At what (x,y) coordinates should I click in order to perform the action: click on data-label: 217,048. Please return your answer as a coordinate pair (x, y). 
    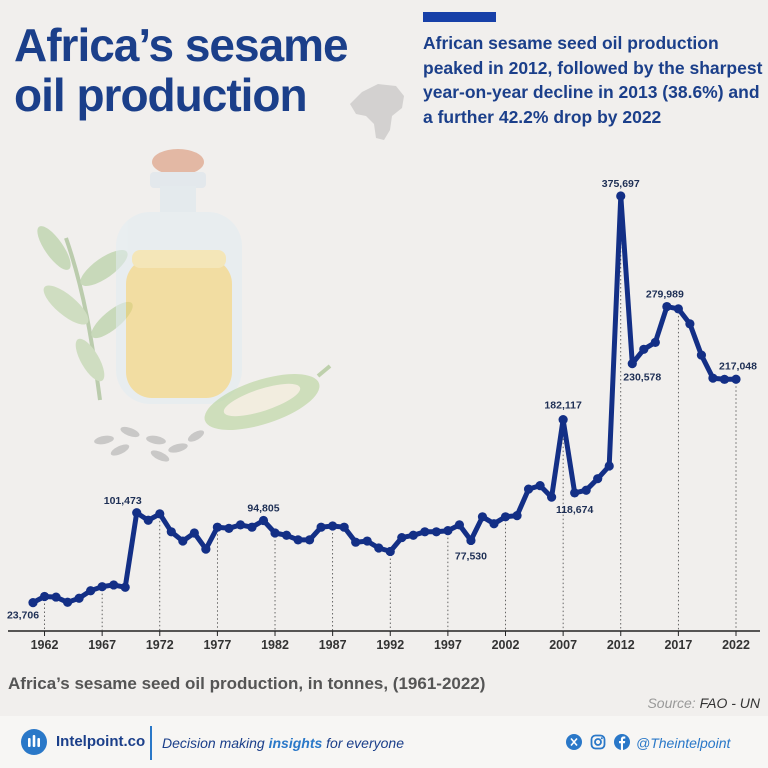
    Looking at the image, I should click on (738, 366).